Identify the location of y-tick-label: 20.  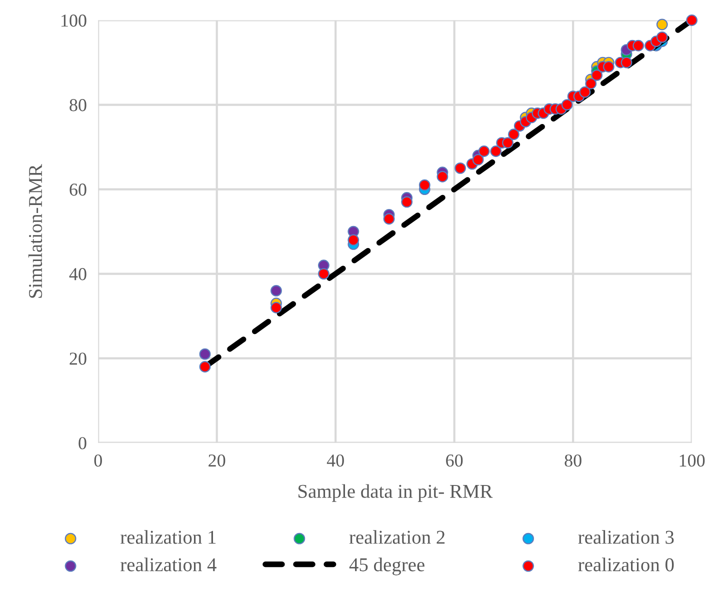
(78, 358).